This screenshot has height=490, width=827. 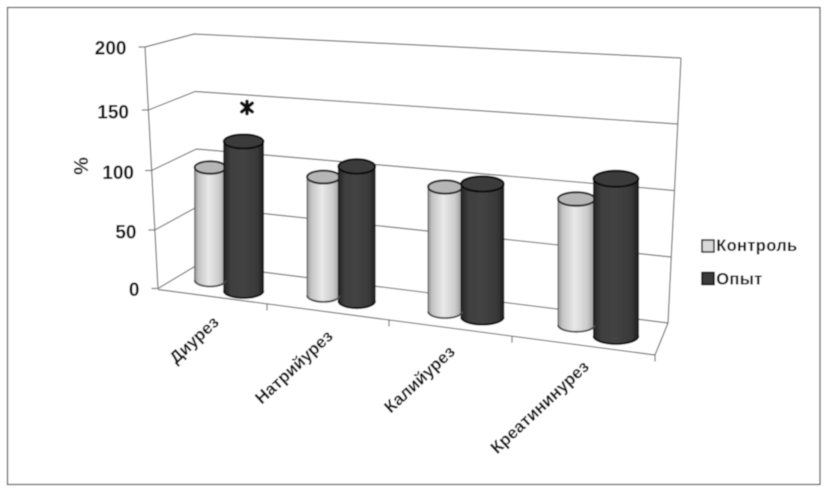 What do you see at coordinates (125, 232) in the screenshot?
I see `svg-text: 50` at bounding box center [125, 232].